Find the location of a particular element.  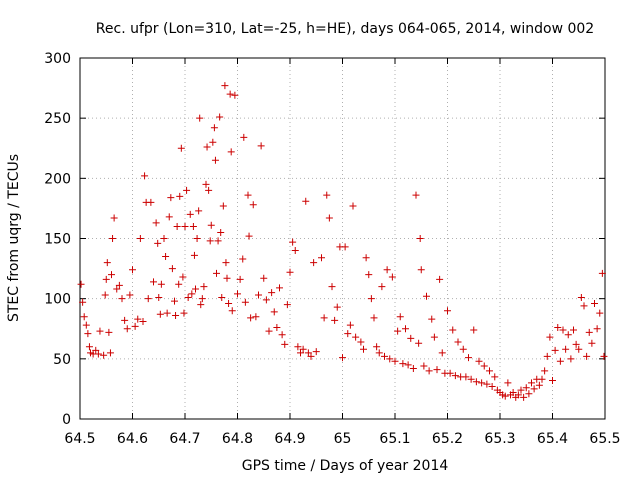

x-tick-label: 64.5 is located at coordinates (79, 439).